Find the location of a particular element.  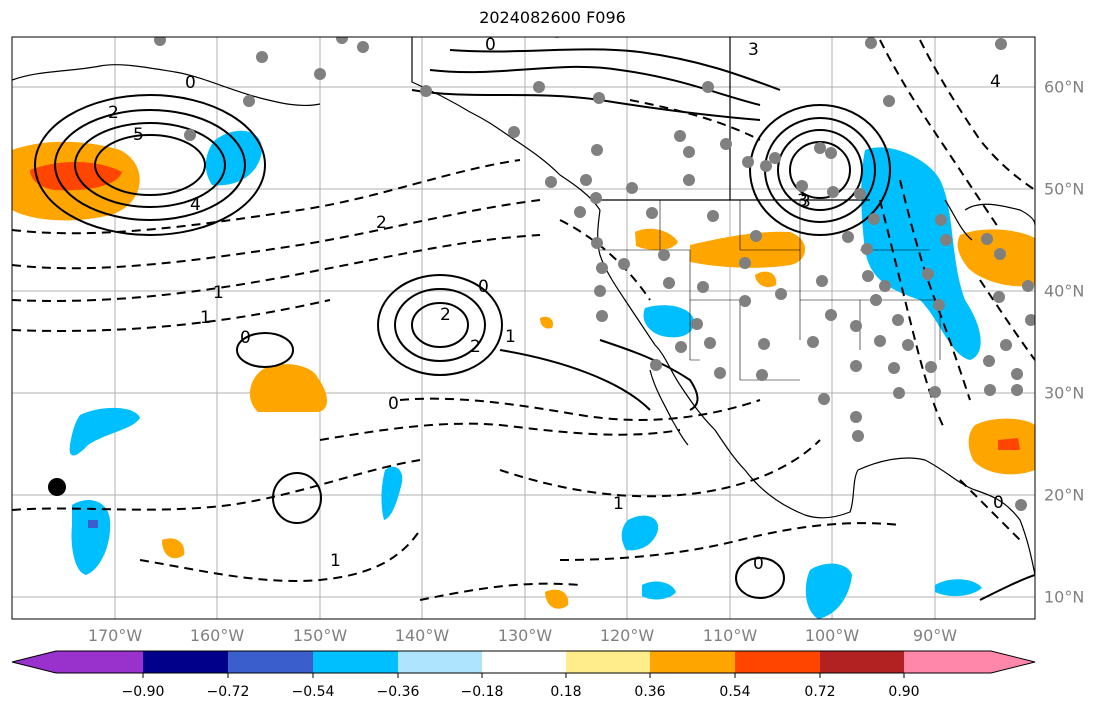

x-tick-label: 150°W is located at coordinates (320, 635).